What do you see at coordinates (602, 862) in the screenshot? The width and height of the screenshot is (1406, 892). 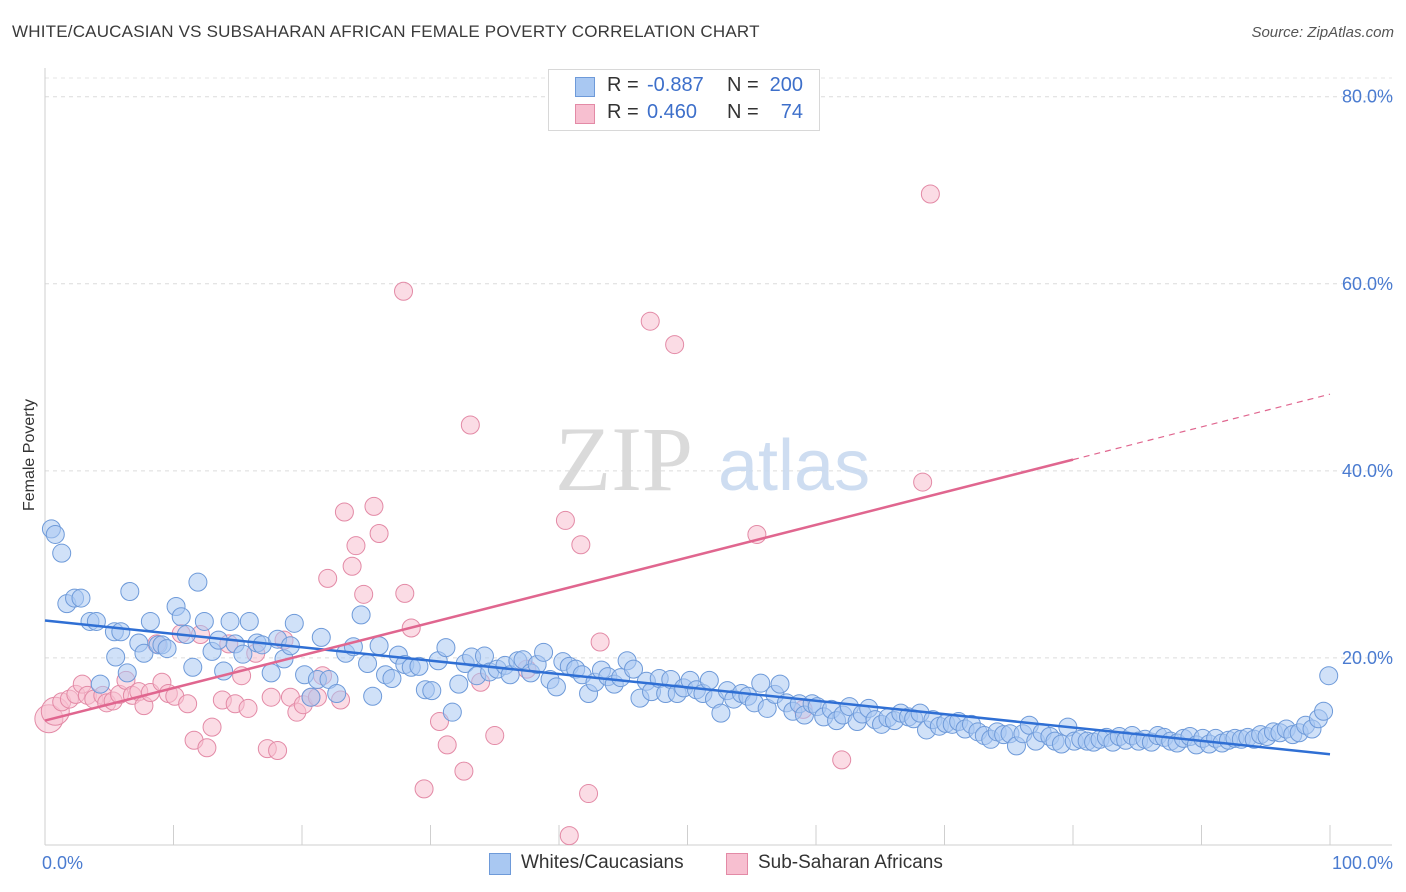 I see `bottom-legend-label-white: Whites/Caucasians` at bounding box center [602, 862].